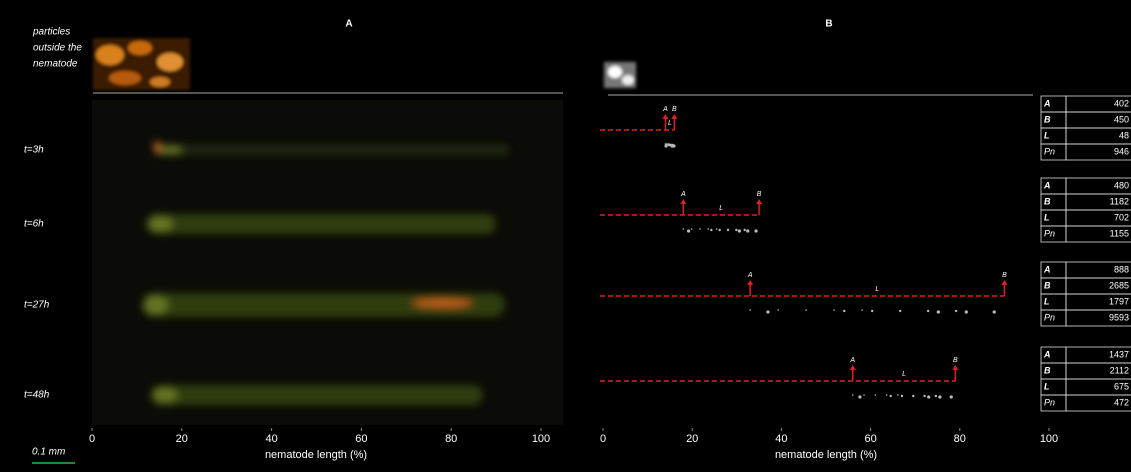  Describe the element at coordinates (55, 64) in the screenshot. I see `inset-label: nematode` at that location.